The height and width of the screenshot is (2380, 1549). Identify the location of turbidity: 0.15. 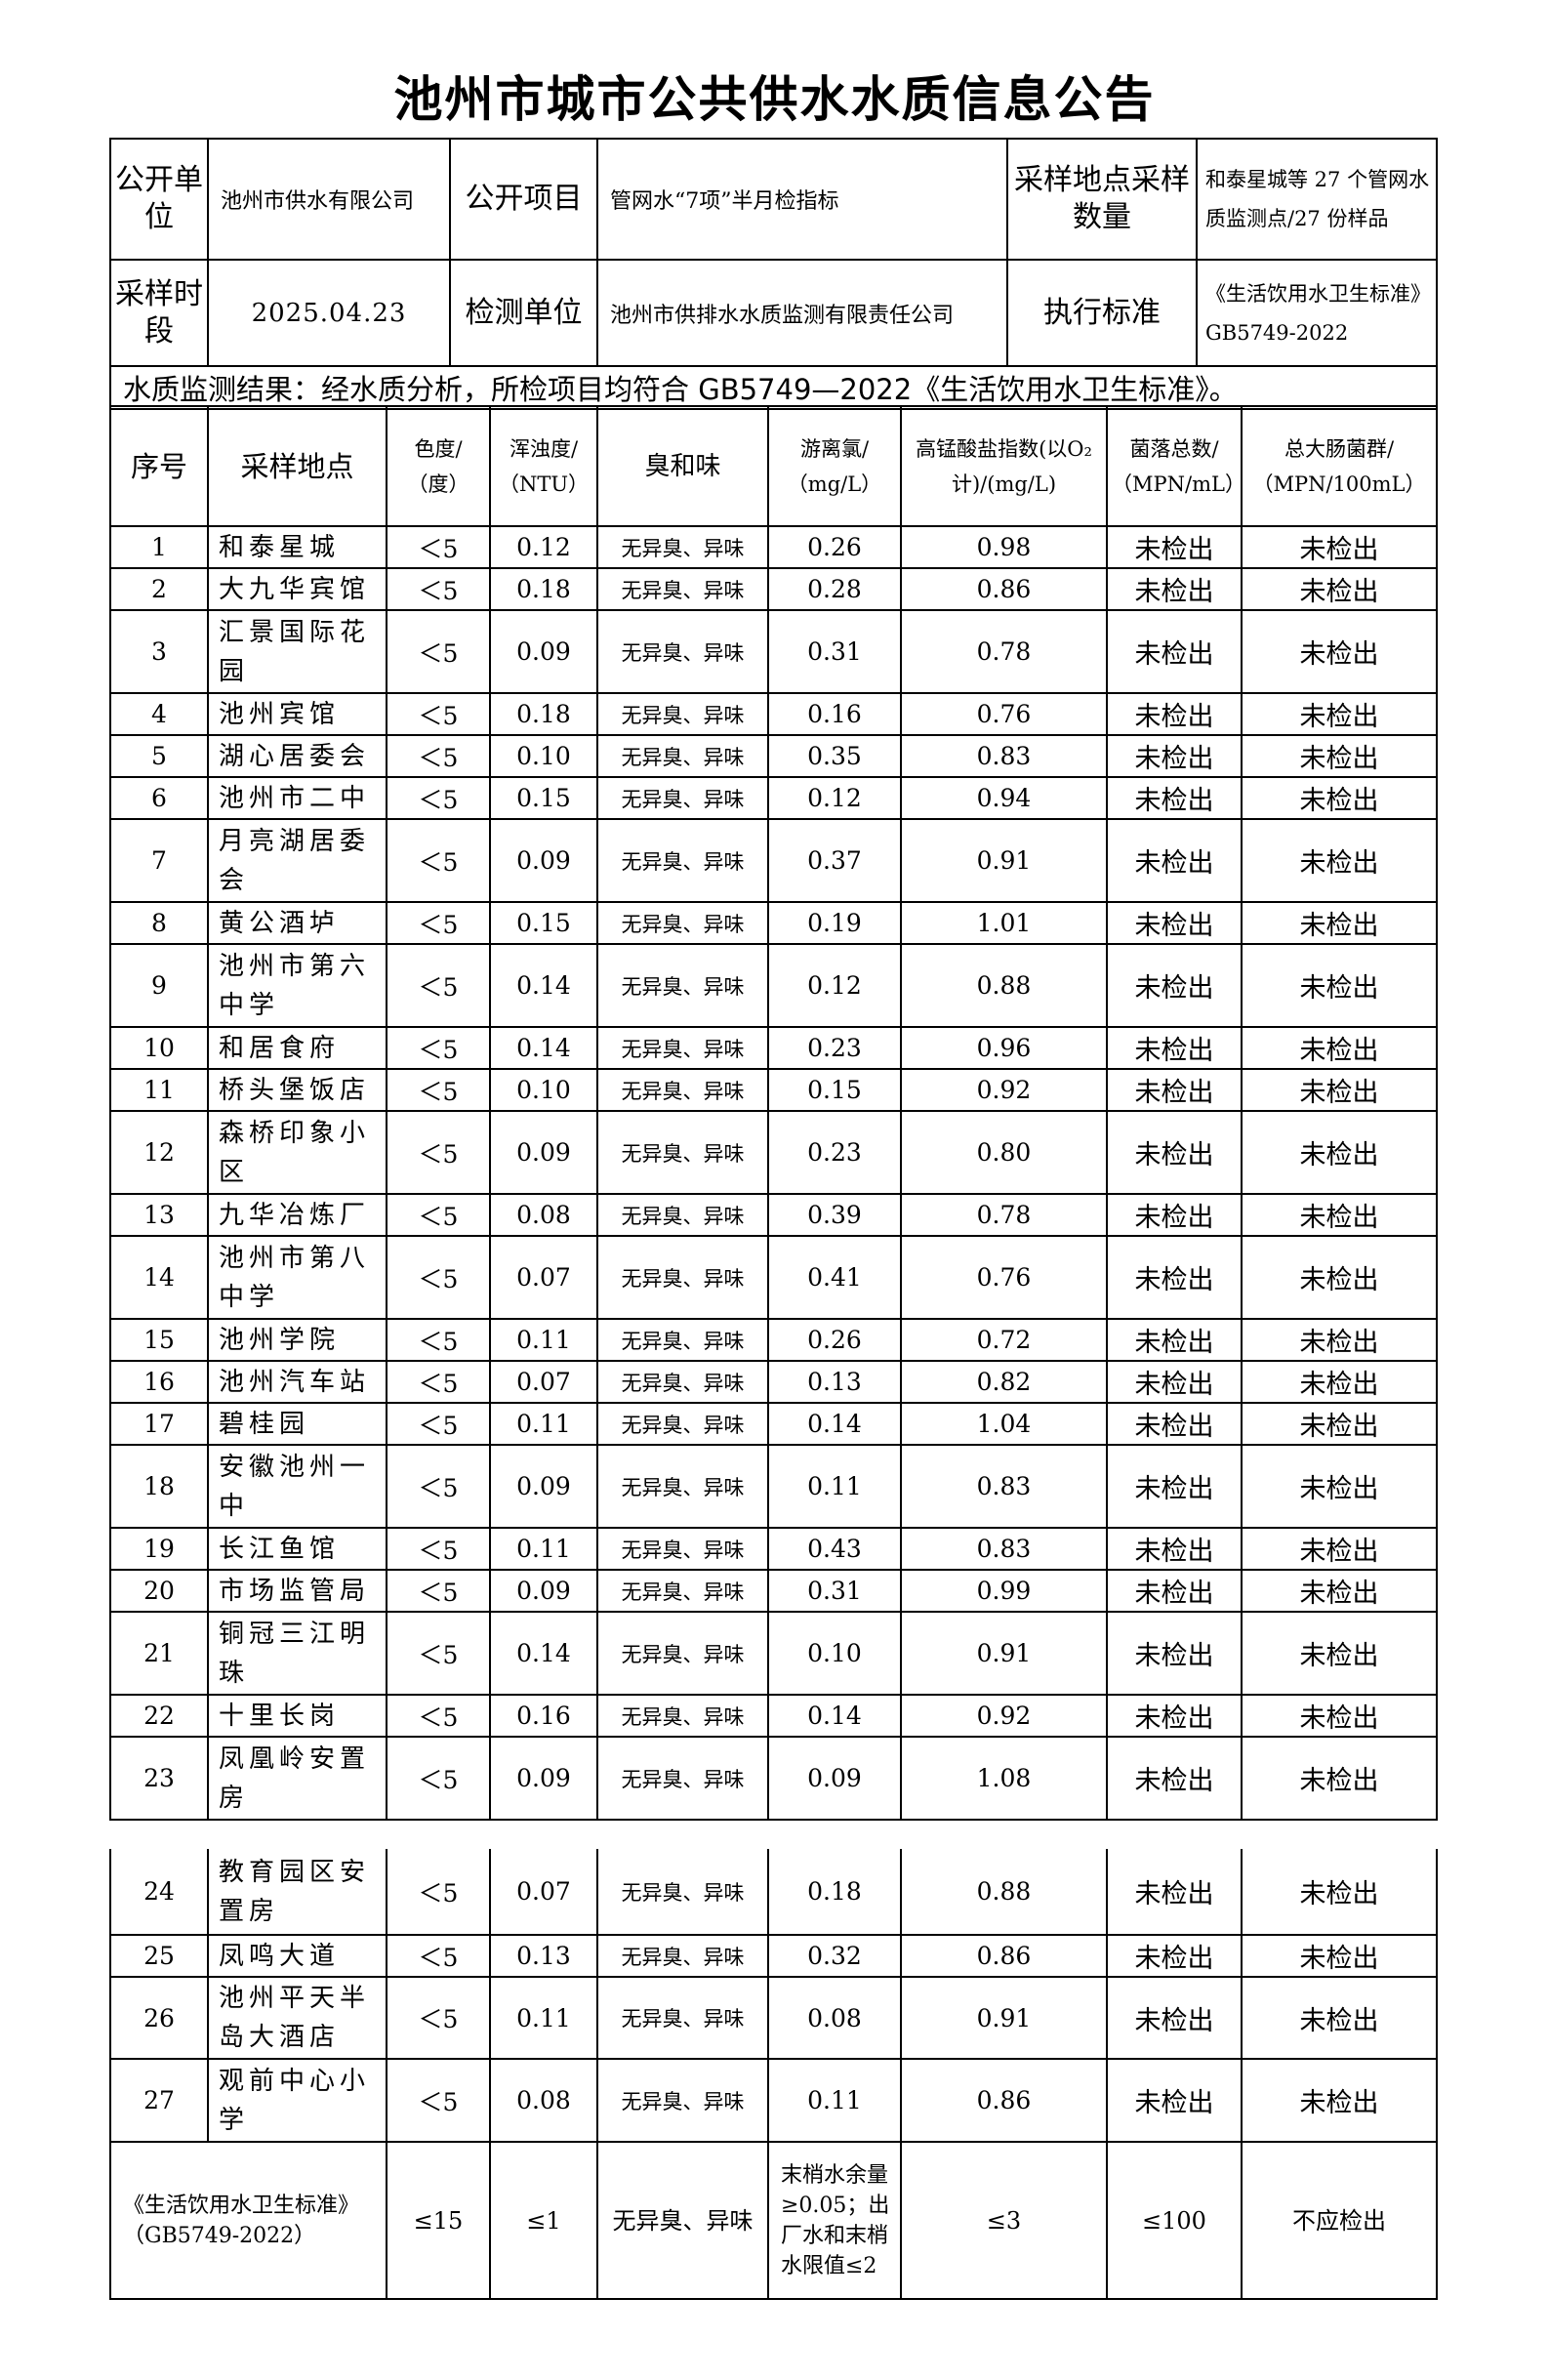
(543, 923).